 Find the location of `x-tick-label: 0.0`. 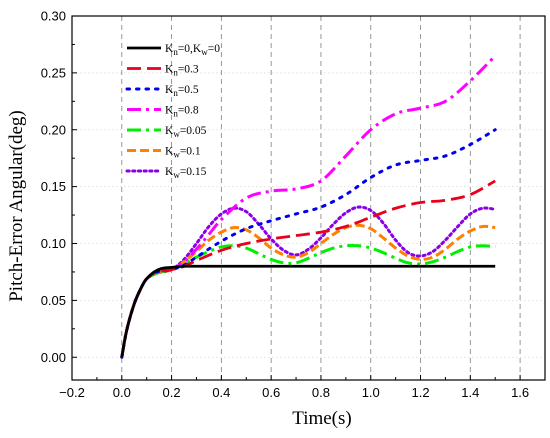

x-tick-label: 0.0 is located at coordinates (122, 392).